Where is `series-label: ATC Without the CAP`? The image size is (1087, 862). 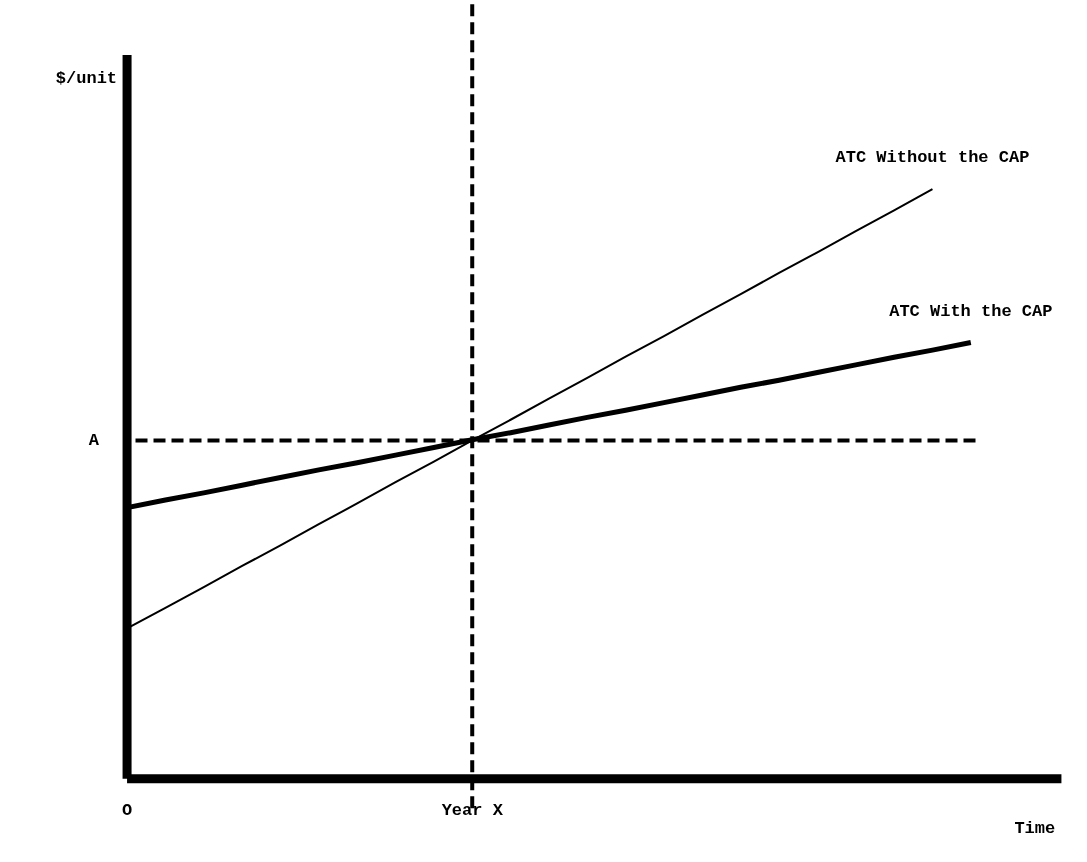 series-label: ATC Without the CAP is located at coordinates (932, 158).